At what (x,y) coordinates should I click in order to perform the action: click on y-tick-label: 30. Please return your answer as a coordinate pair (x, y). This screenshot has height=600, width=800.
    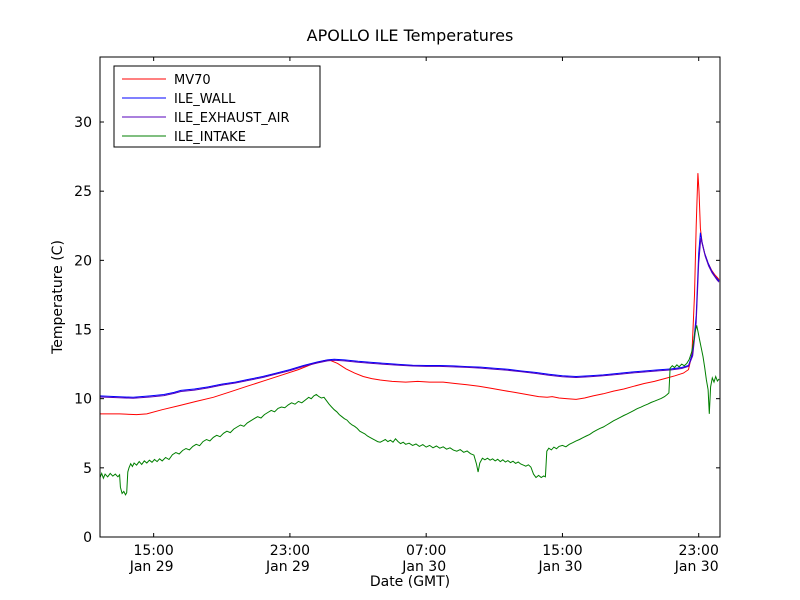
    Looking at the image, I should click on (83, 123).